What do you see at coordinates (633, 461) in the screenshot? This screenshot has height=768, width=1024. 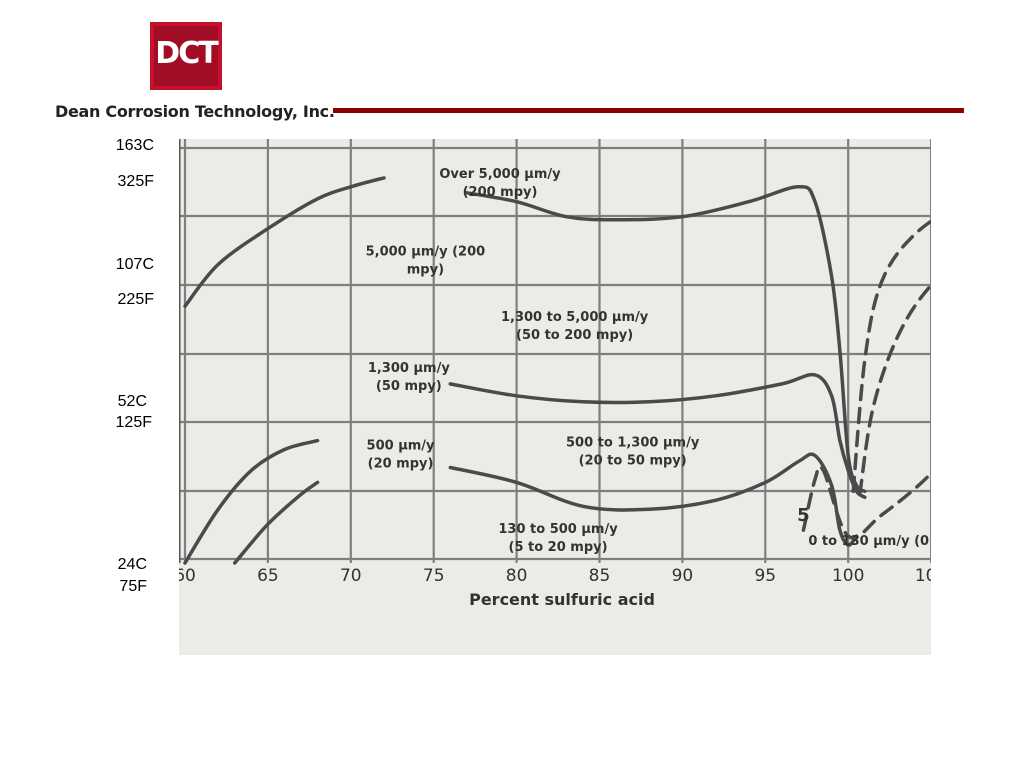 I see `curve-annotation-4-sub: (20 to 50 mpy)` at bounding box center [633, 461].